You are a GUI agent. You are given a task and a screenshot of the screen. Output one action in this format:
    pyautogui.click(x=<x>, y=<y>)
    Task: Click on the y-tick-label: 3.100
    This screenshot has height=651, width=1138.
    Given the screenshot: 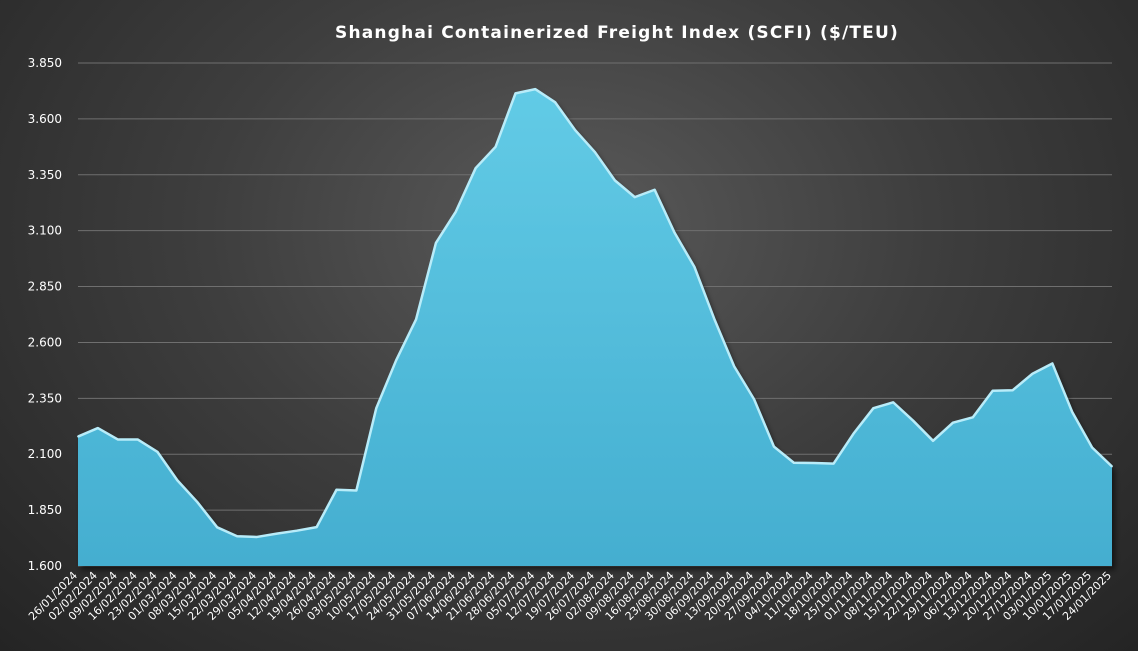 What is the action you would take?
    pyautogui.click(x=45, y=231)
    